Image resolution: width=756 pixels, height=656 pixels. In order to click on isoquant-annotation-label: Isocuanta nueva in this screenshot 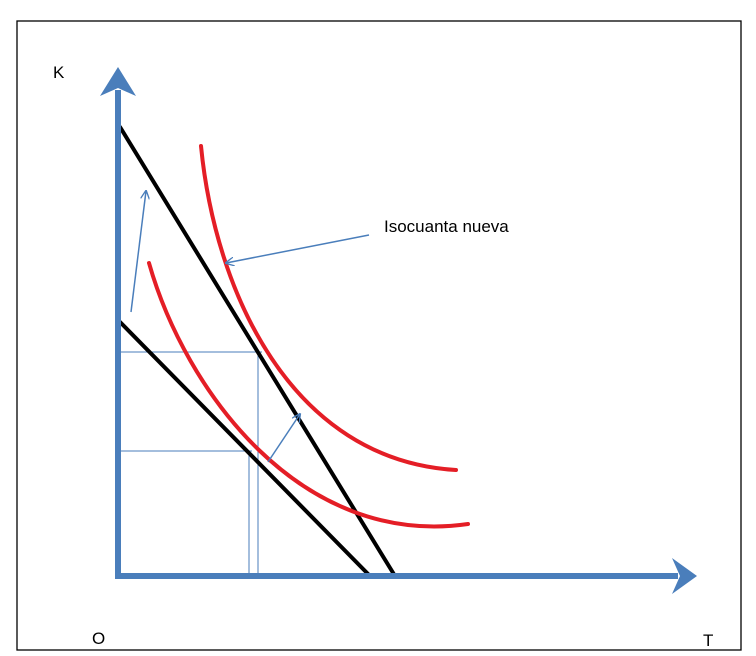, I will do `click(446, 226)`.